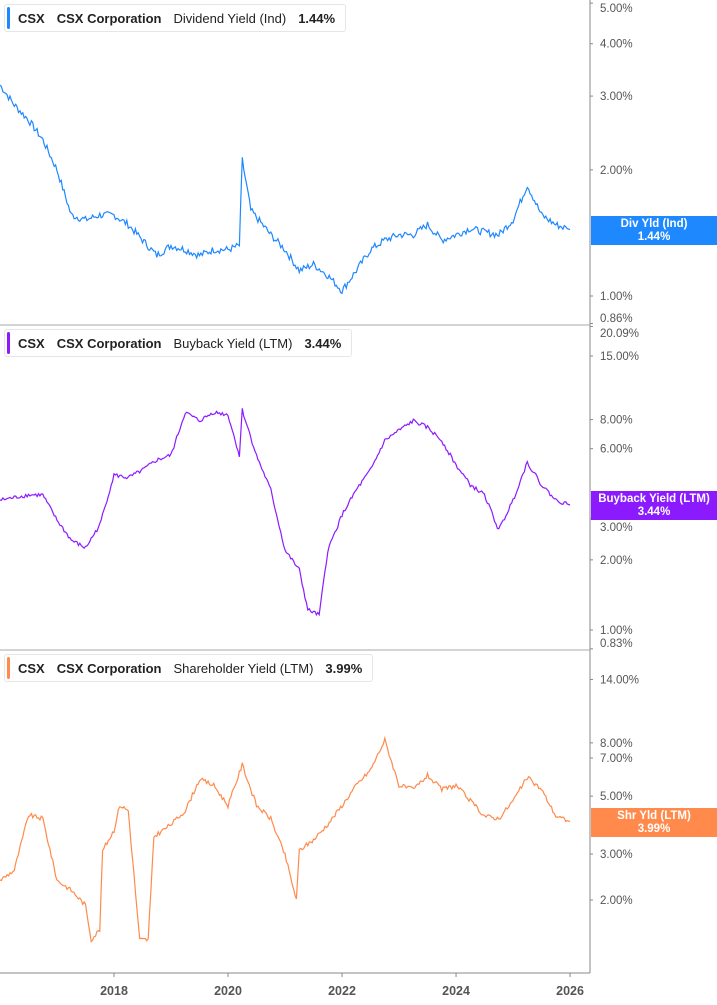 The image size is (717, 1005). I want to click on y-tick-label: 0.86%, so click(616, 319).